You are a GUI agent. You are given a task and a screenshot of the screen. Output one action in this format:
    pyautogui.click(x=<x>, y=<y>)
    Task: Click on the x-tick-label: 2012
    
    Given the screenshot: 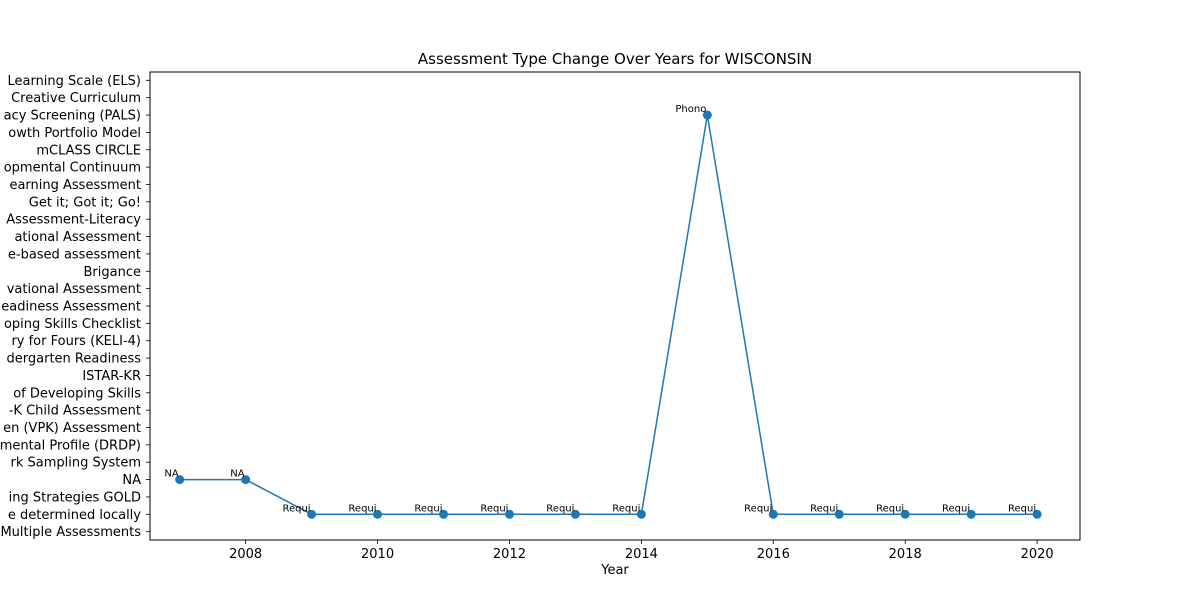 What is the action you would take?
    pyautogui.click(x=509, y=554)
    